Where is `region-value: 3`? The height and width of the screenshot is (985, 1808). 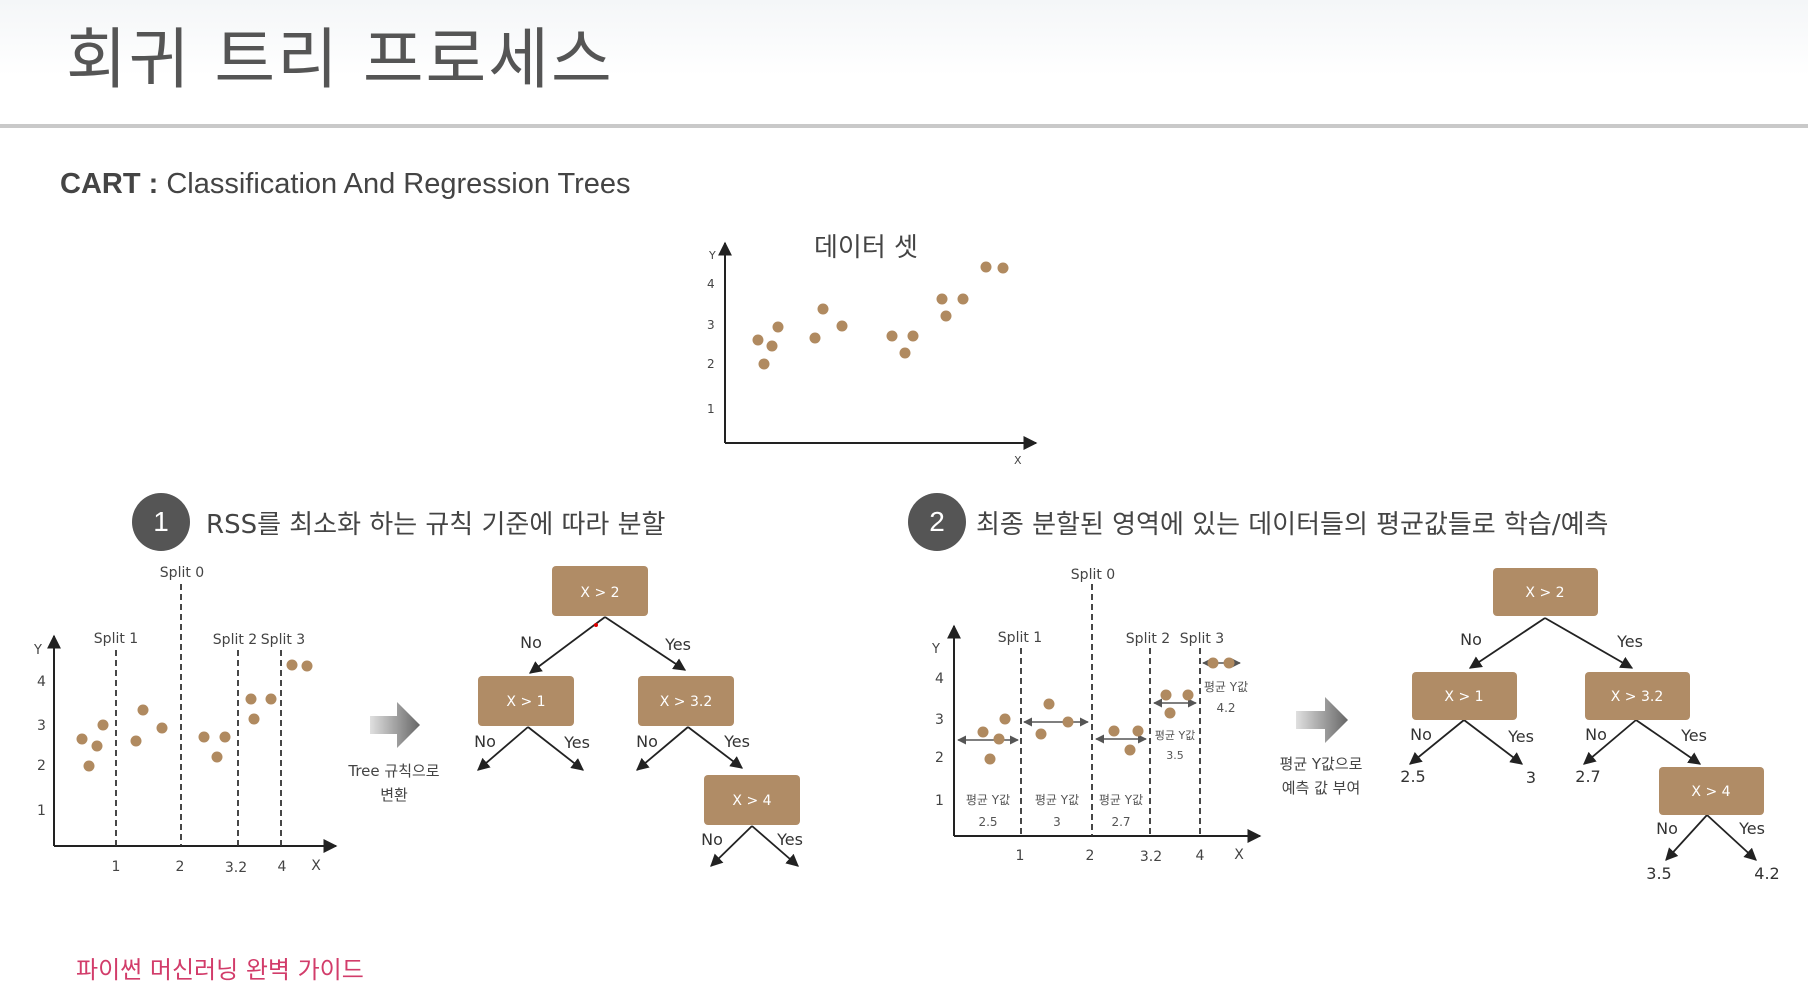 region-value: 3 is located at coordinates (1057, 822).